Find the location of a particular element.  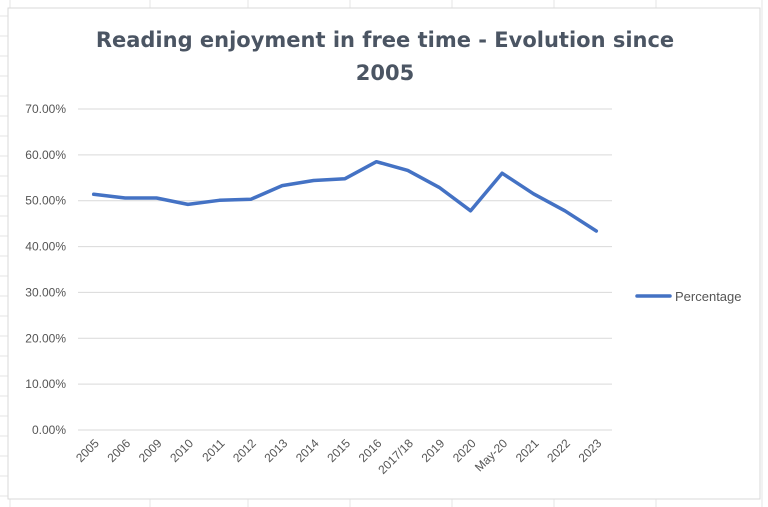

y-tick-label: 60.00% is located at coordinates (45, 155).